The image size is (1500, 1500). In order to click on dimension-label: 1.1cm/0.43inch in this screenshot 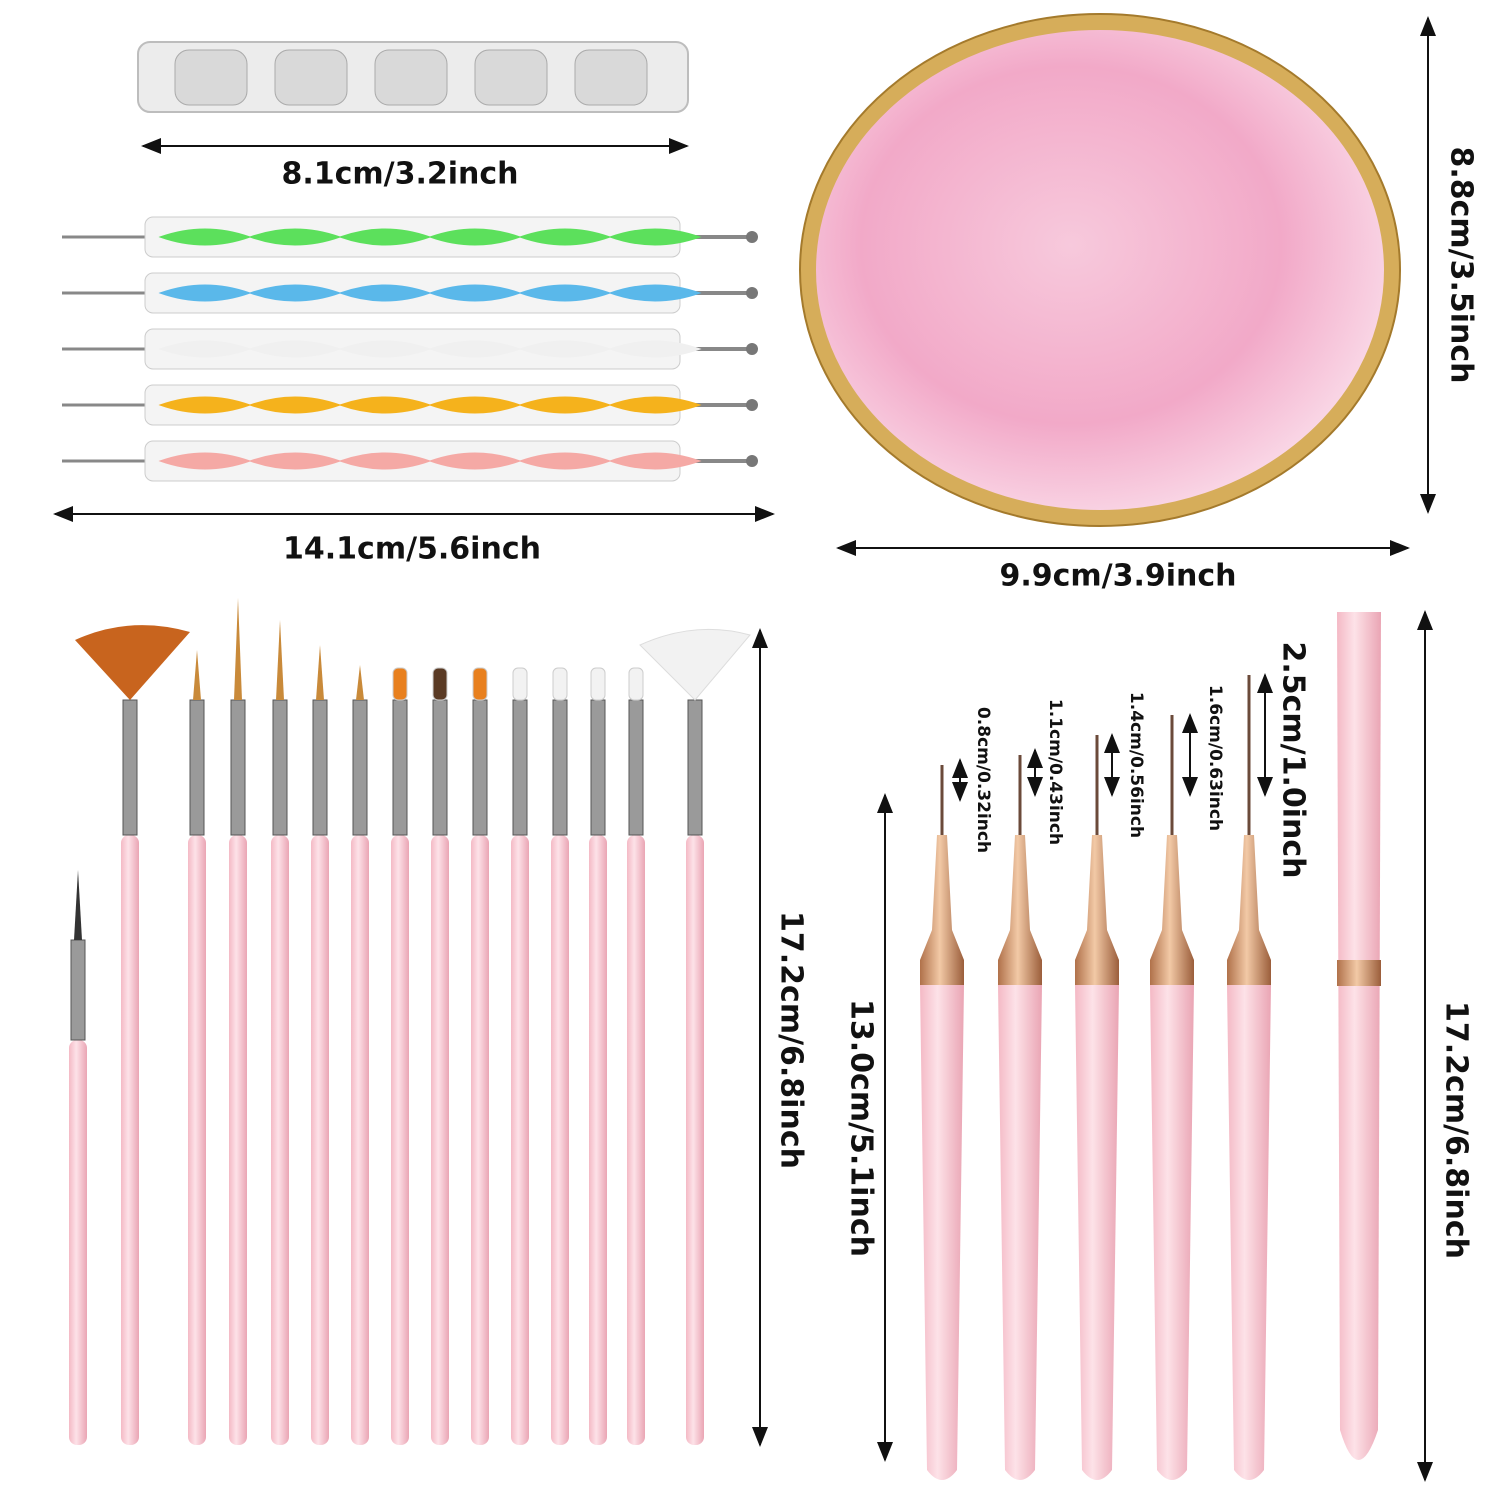, I will do `click(1055, 772)`.